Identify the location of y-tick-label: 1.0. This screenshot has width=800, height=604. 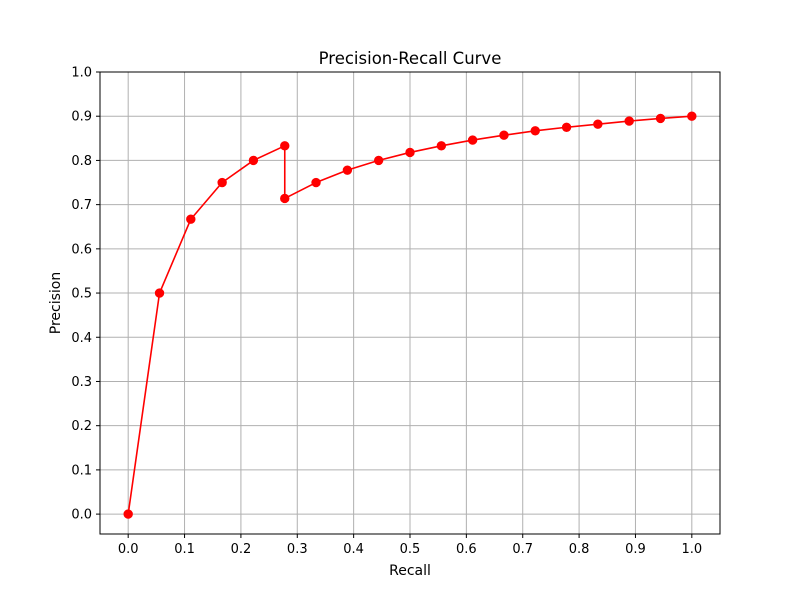
(81, 73).